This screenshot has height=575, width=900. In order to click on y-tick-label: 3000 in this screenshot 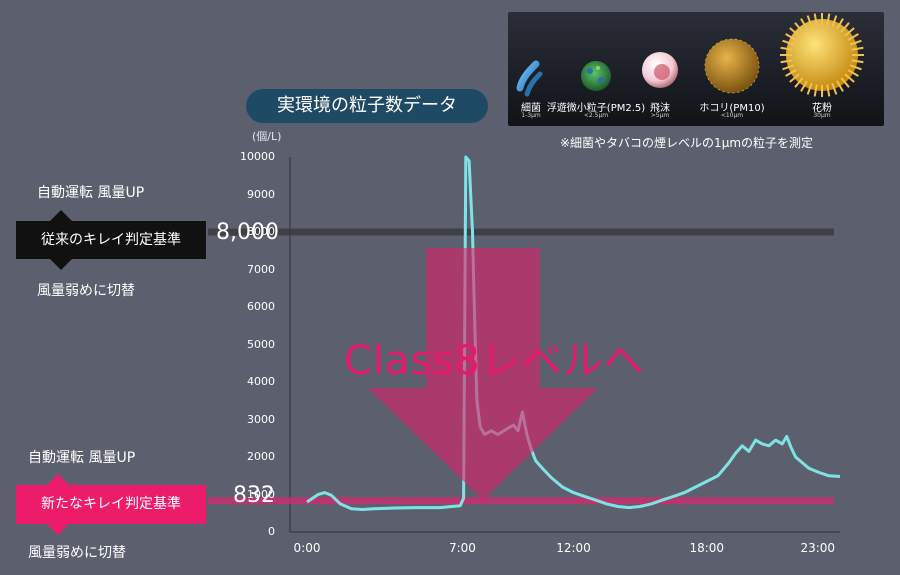, I will do `click(261, 419)`.